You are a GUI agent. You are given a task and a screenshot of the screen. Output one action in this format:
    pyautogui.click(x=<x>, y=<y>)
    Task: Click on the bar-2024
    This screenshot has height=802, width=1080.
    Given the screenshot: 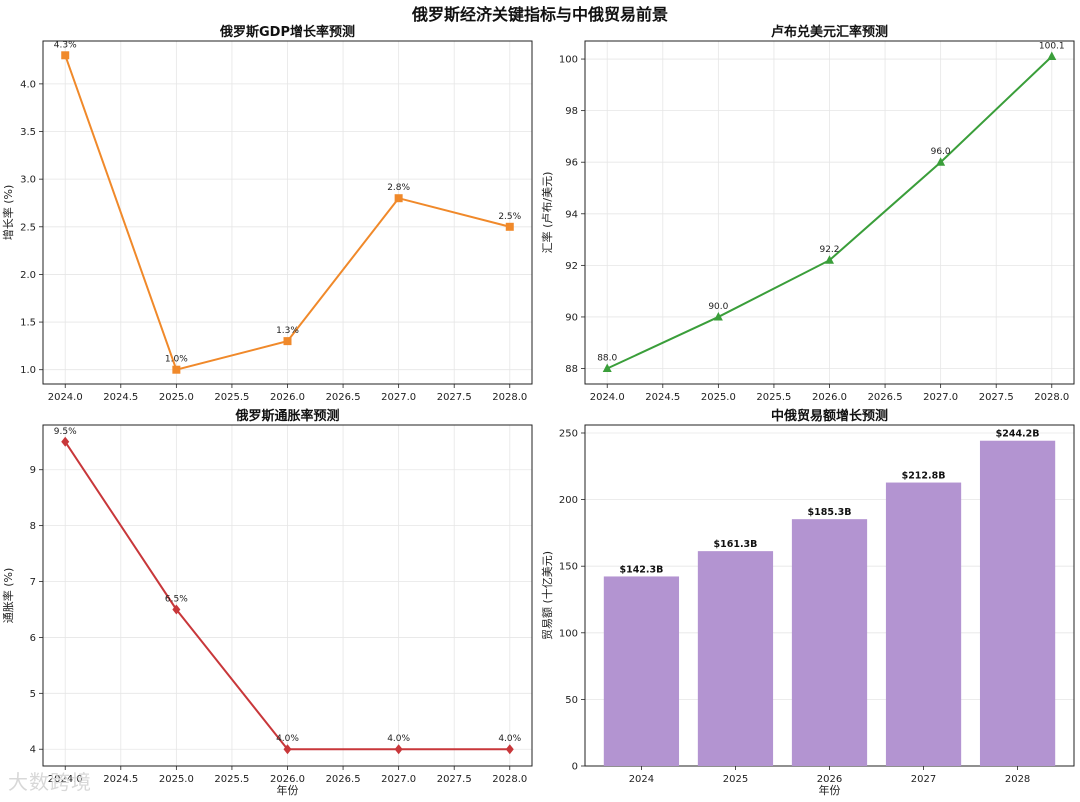 What is the action you would take?
    pyautogui.click(x=641, y=671)
    